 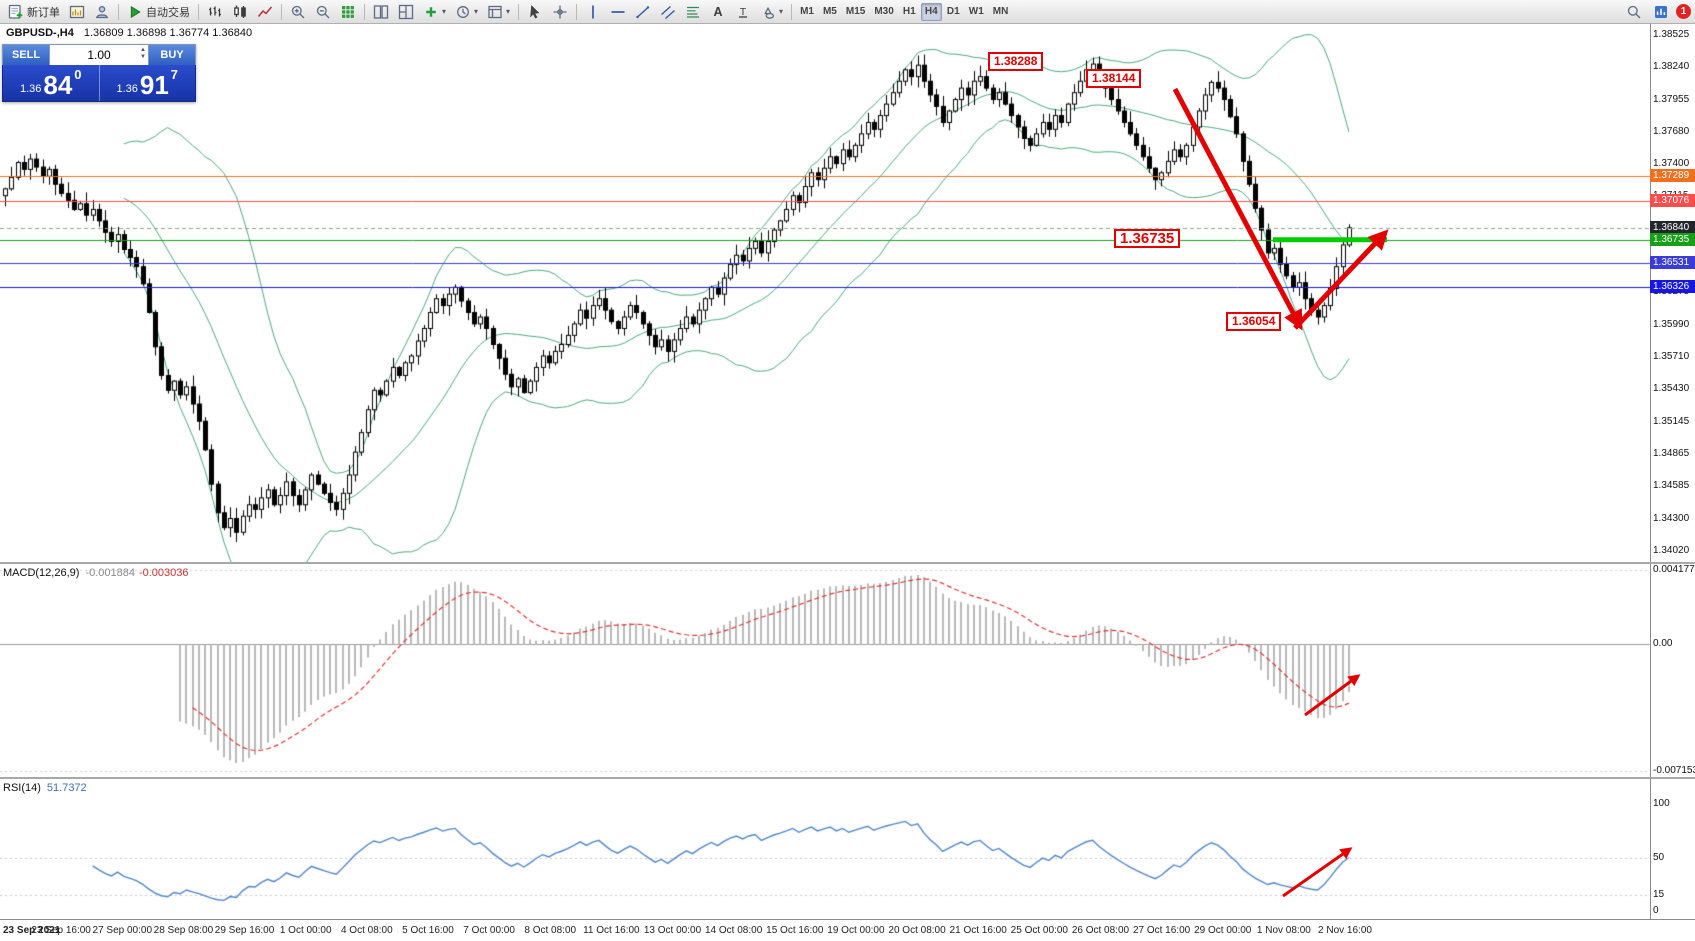 I want to click on price-axis-label: 1.35710, so click(x=1671, y=357).